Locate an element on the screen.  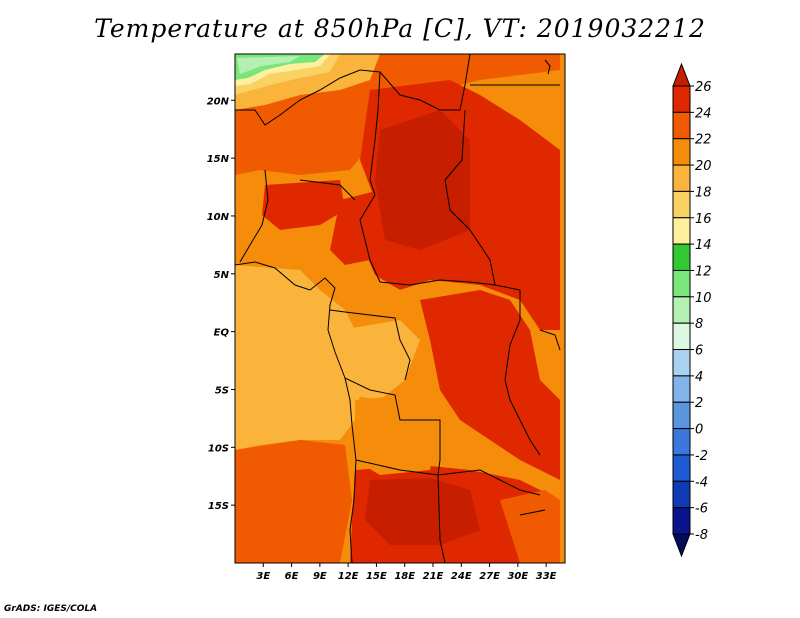
x-tick-label: 30E is located at coordinates (517, 576).